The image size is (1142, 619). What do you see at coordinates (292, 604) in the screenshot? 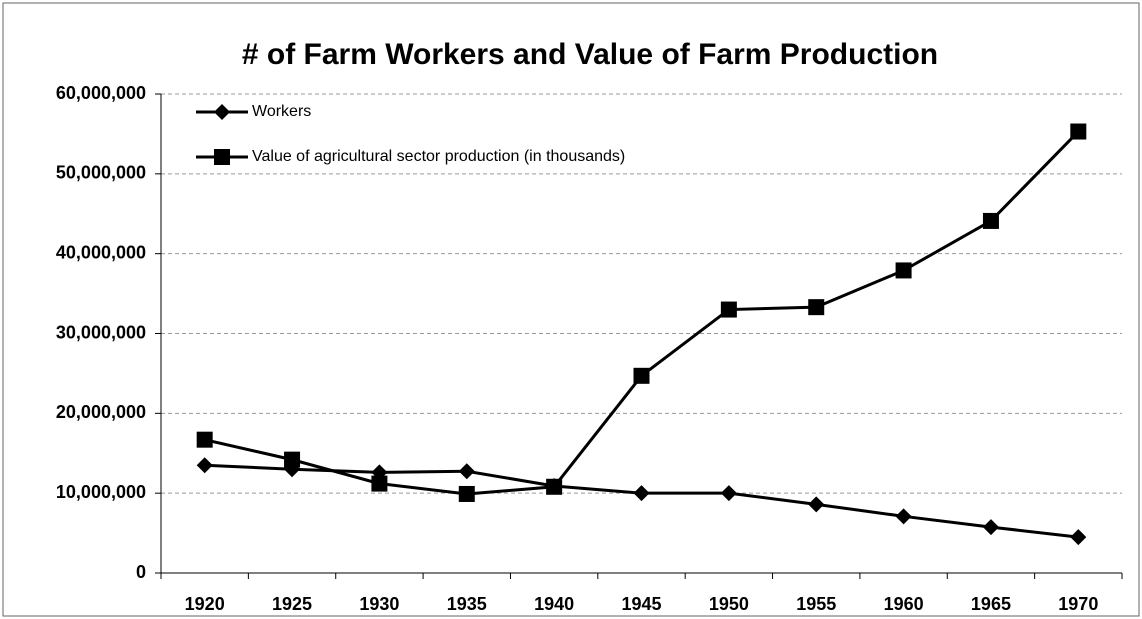
I see `x-tick-label: 1925` at bounding box center [292, 604].